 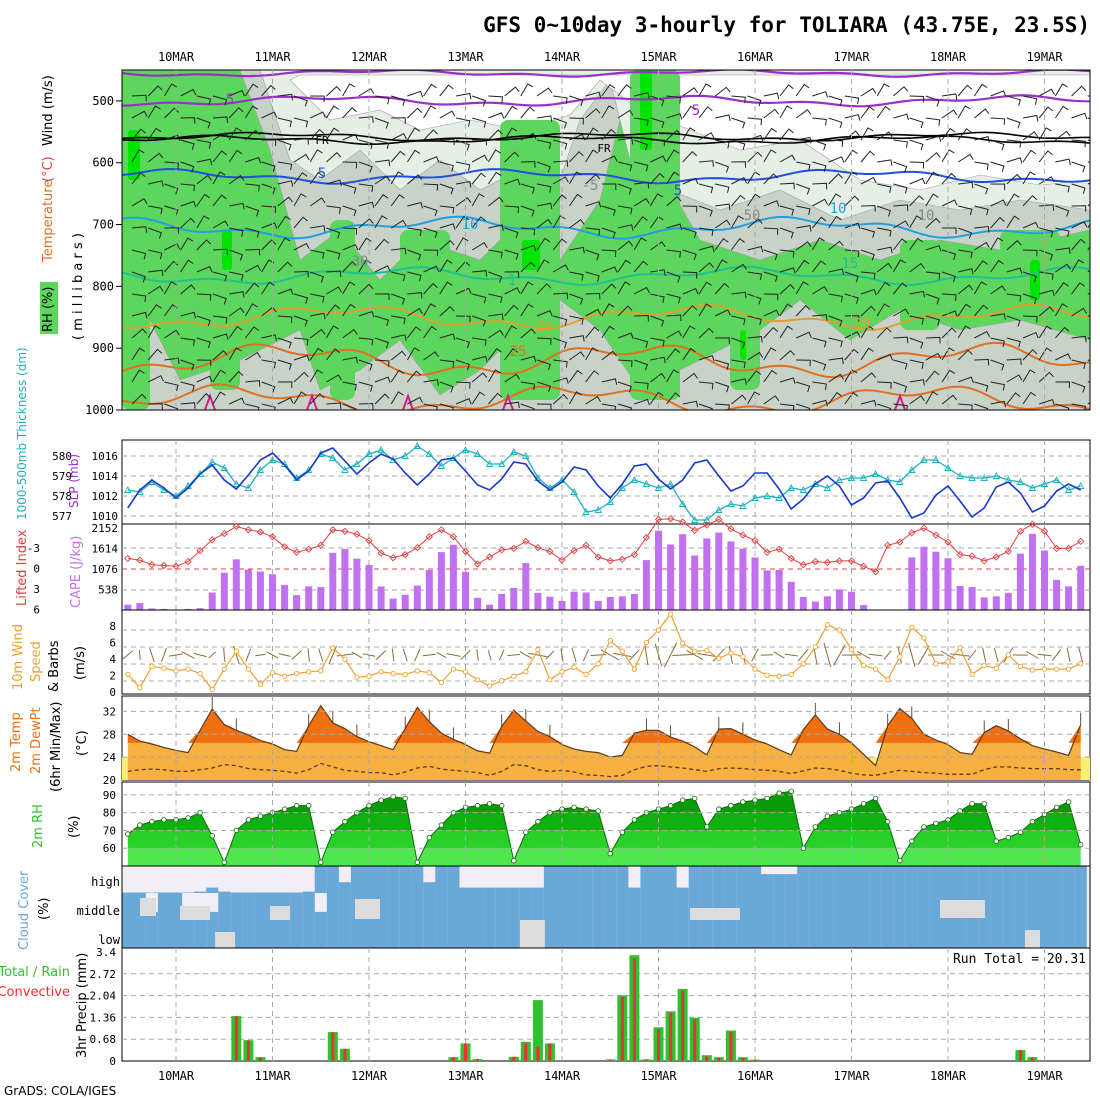 I want to click on contour-label: 30, so click(x=360, y=262).